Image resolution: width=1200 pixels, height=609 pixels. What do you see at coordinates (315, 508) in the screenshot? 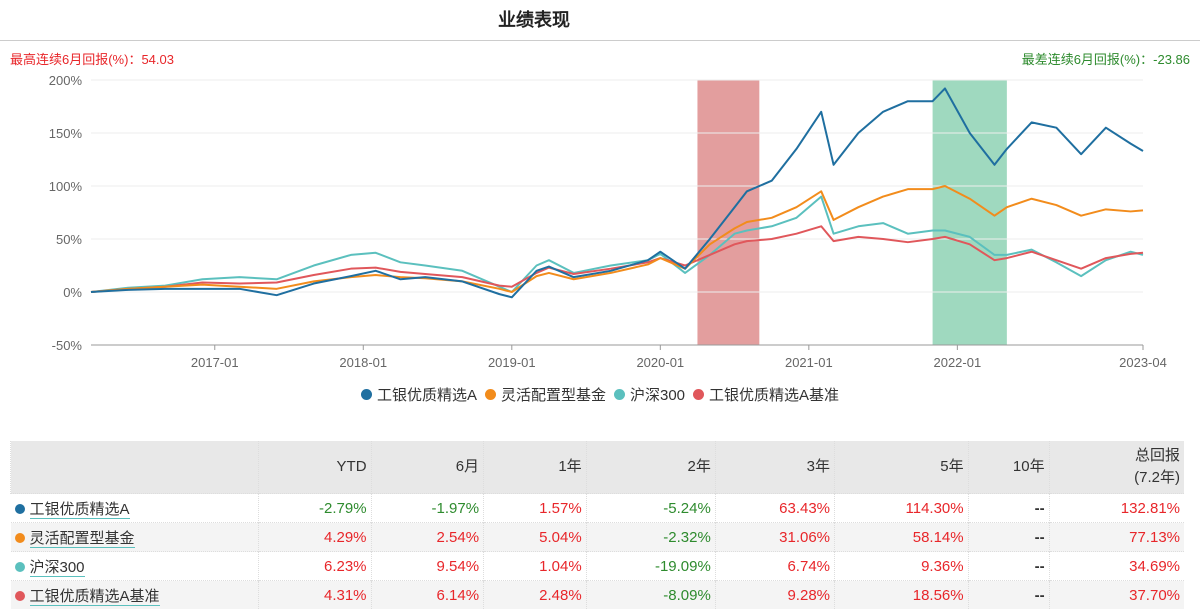
I see `return-cell: -2.79%` at bounding box center [315, 508].